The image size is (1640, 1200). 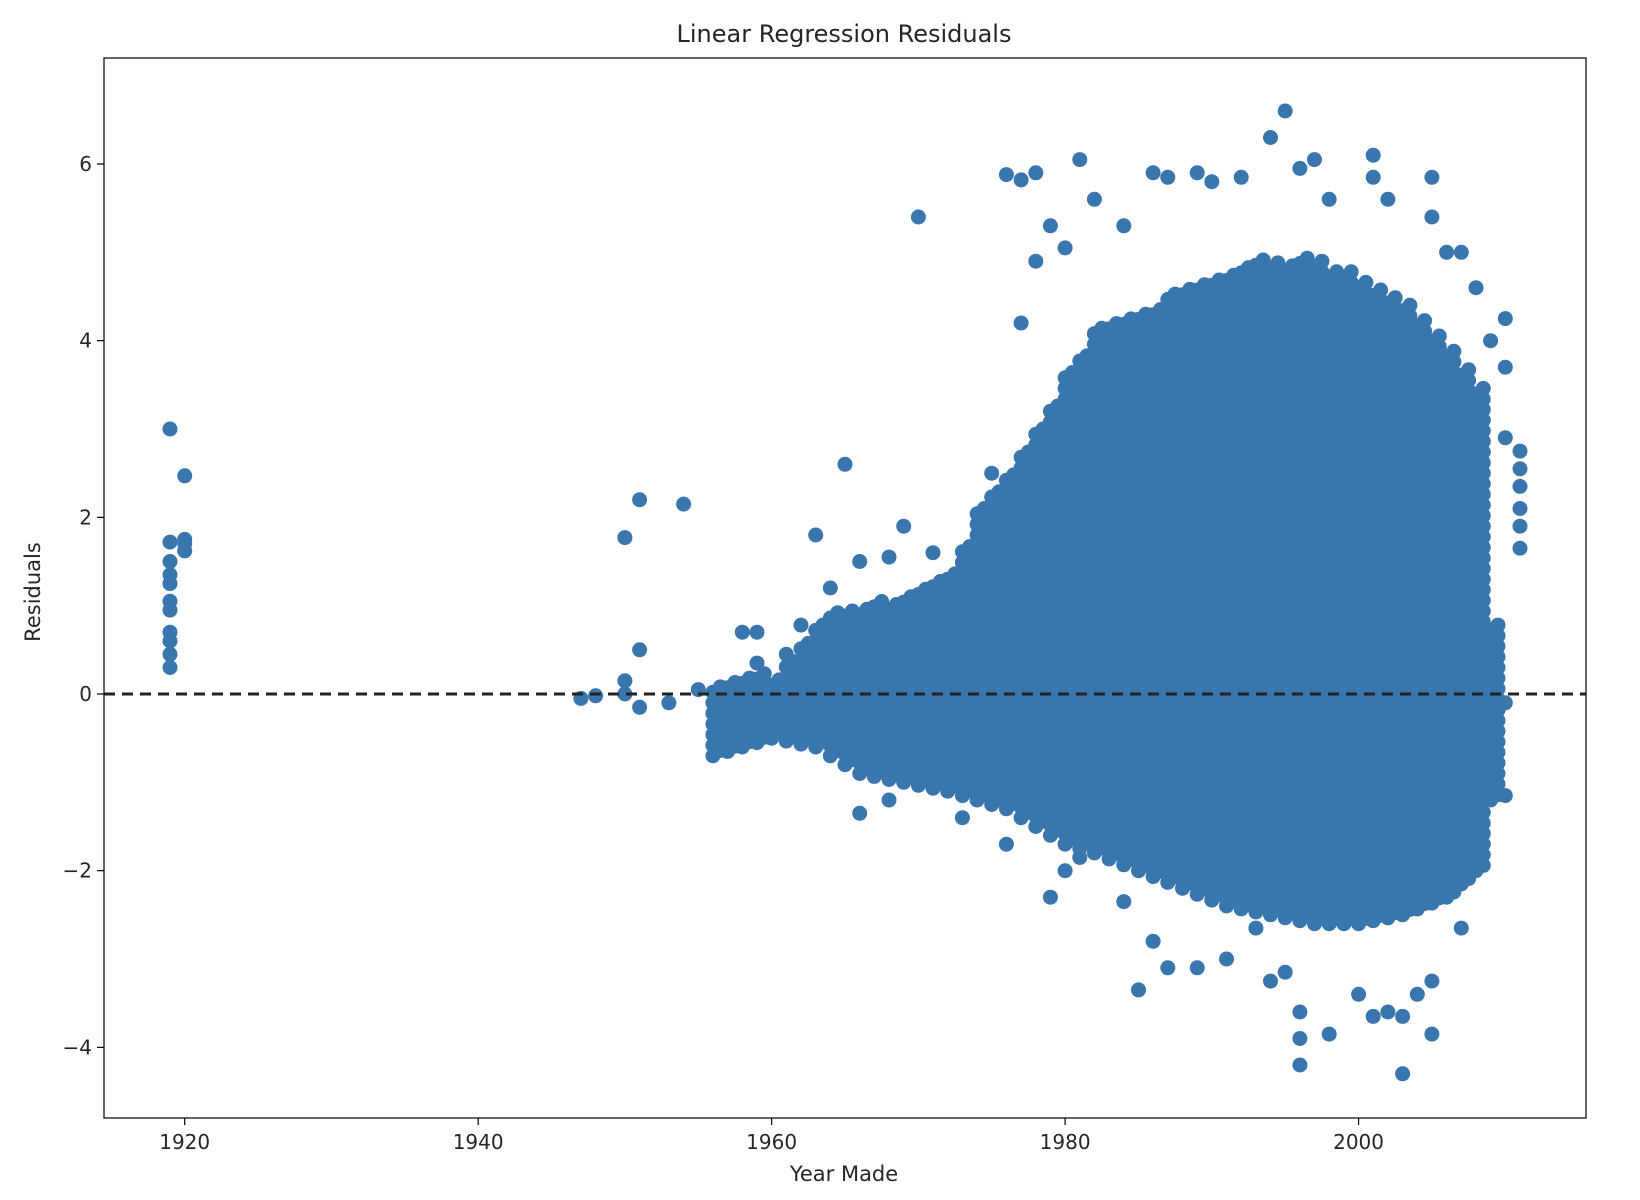 I want to click on y-tick-label: 6, so click(x=85, y=164).